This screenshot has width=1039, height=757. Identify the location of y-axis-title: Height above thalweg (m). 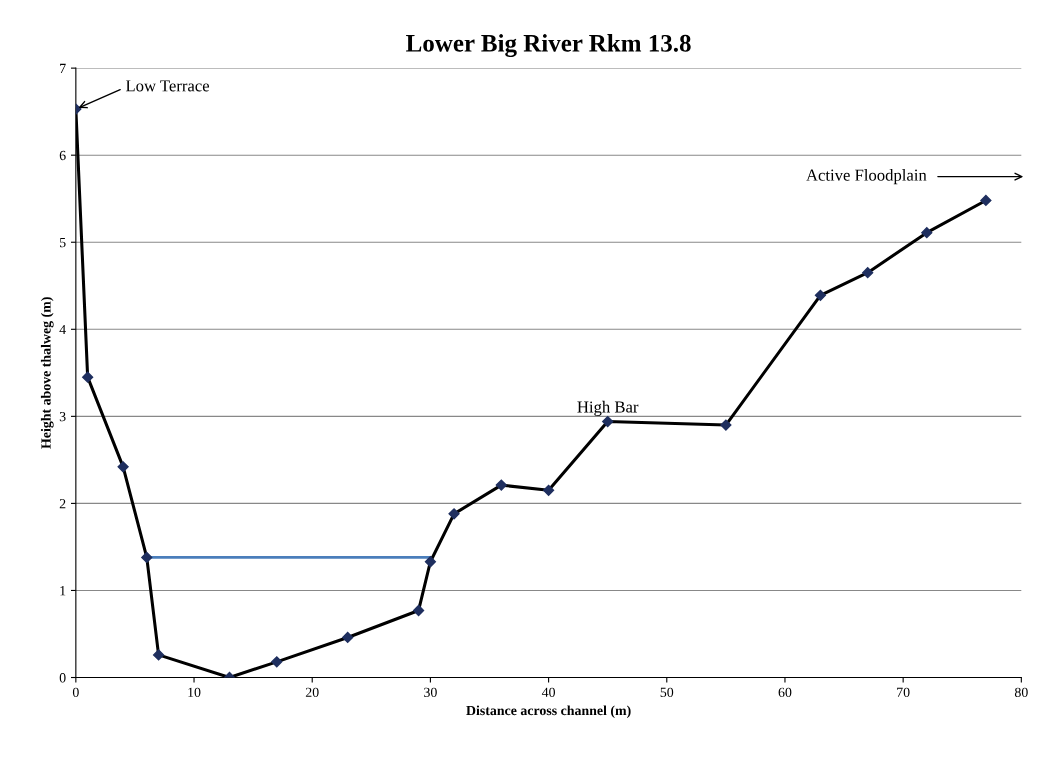
(47, 373).